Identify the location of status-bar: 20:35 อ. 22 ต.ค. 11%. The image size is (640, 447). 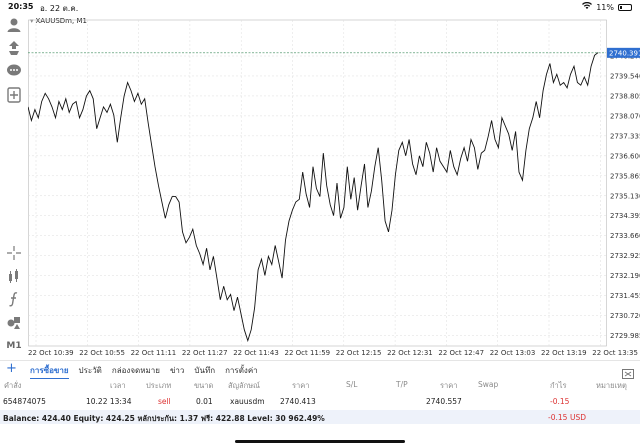
(320, 7).